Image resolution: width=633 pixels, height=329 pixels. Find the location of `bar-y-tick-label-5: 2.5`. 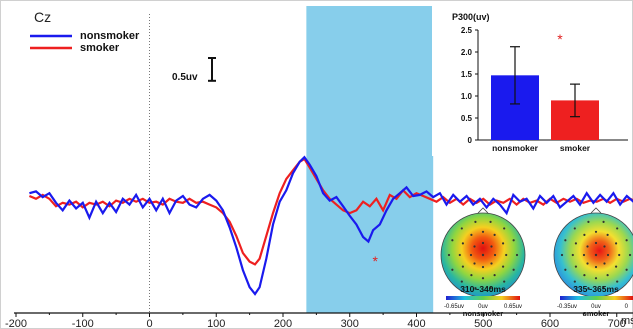

bar-y-tick-label-5: 2.5 is located at coordinates (467, 30).